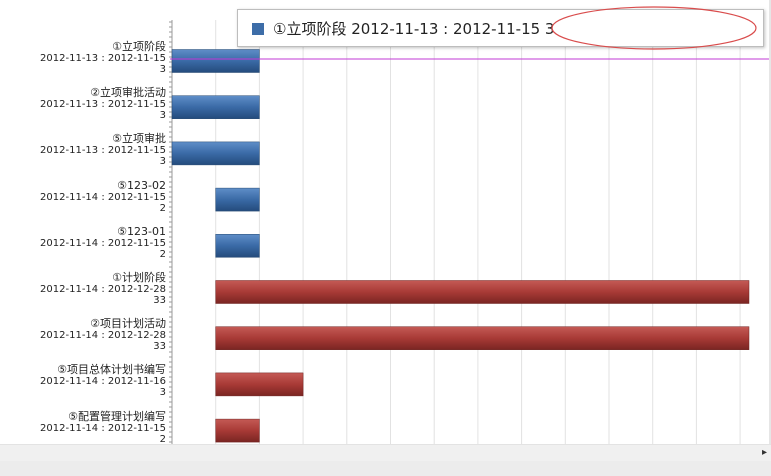 This screenshot has height=476, width=771. I want to click on horizontal-scrollbar: ▸, so click(385, 453).